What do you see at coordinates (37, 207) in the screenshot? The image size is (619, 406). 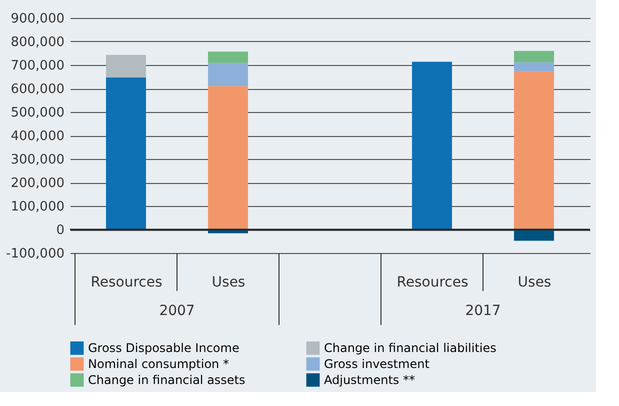 I see `y-tick-label: 100,000` at bounding box center [37, 207].